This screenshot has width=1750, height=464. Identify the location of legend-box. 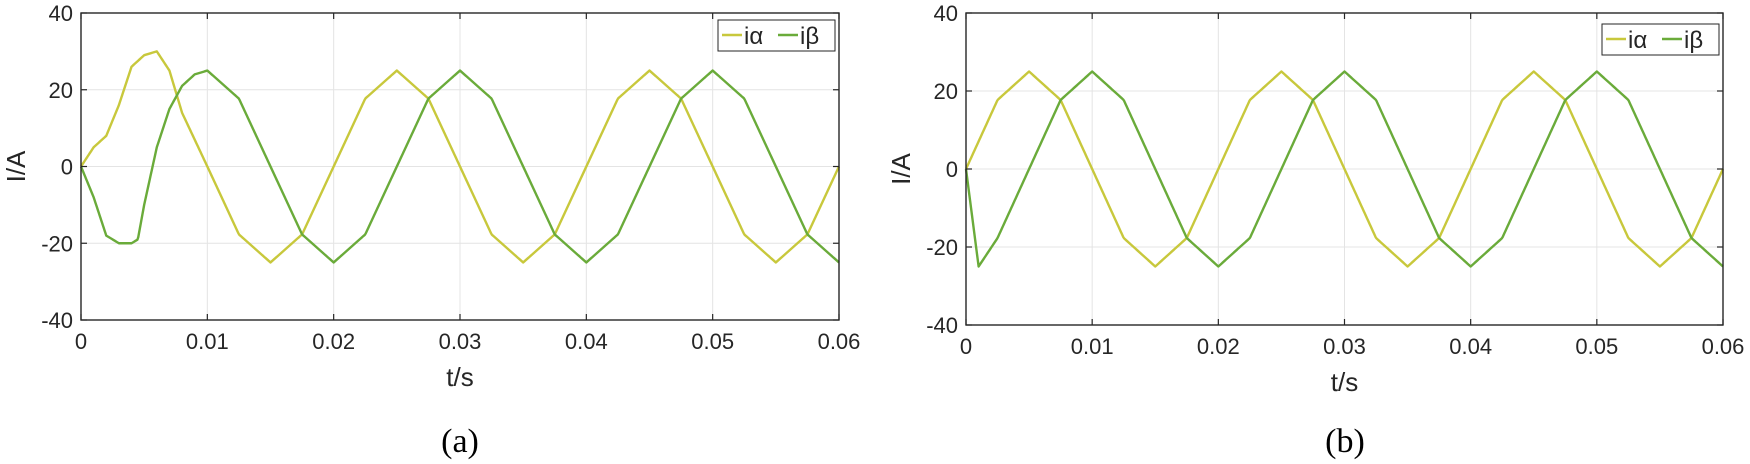
(776, 35).